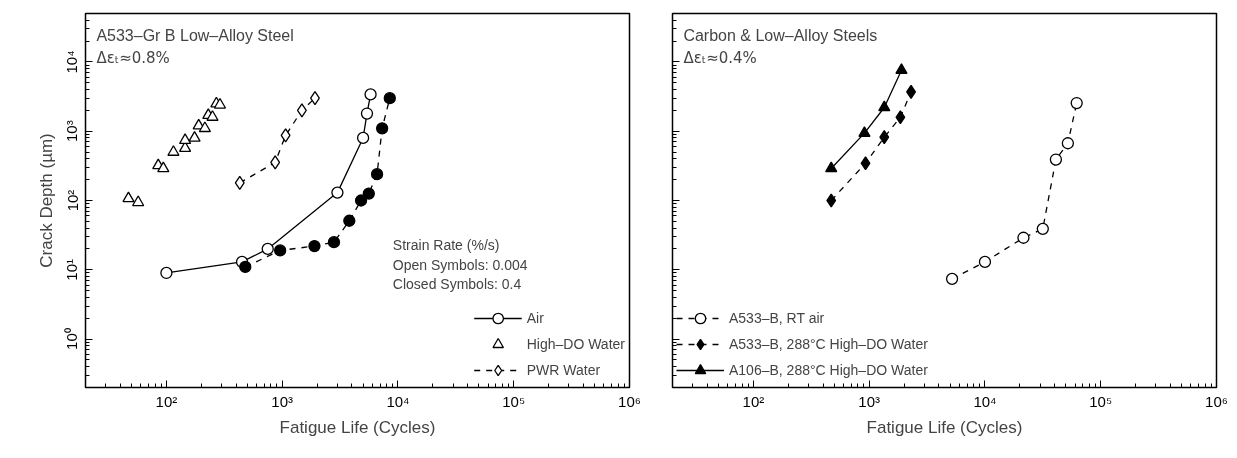 The image size is (1237, 458). What do you see at coordinates (460, 264) in the screenshot?
I see `annotation: Open Symbols: 0.004` at bounding box center [460, 264].